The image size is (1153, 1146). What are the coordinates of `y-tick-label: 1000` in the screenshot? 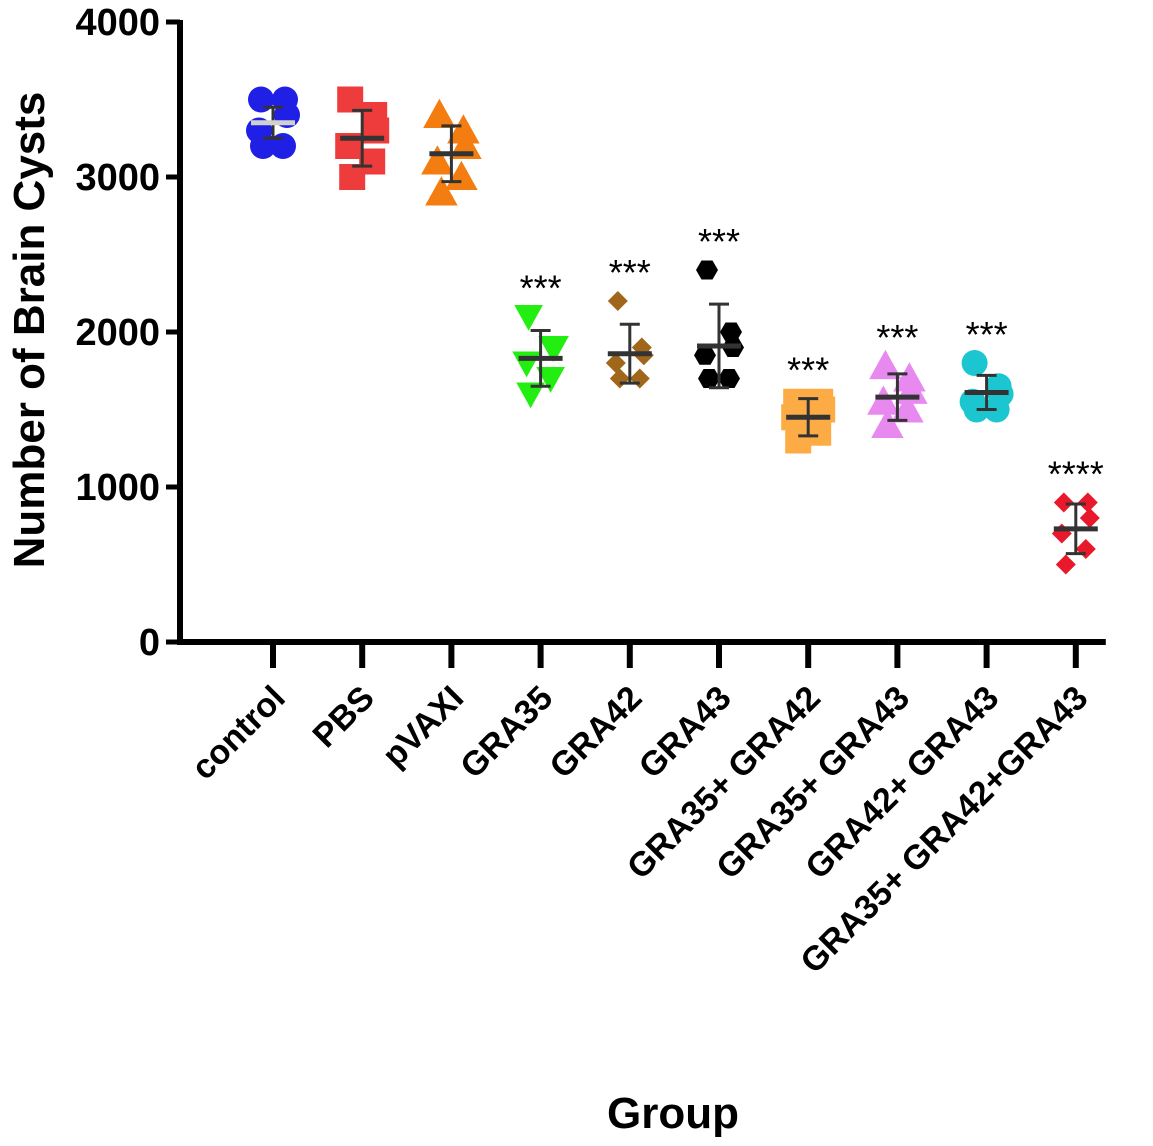 It's located at (117, 488).